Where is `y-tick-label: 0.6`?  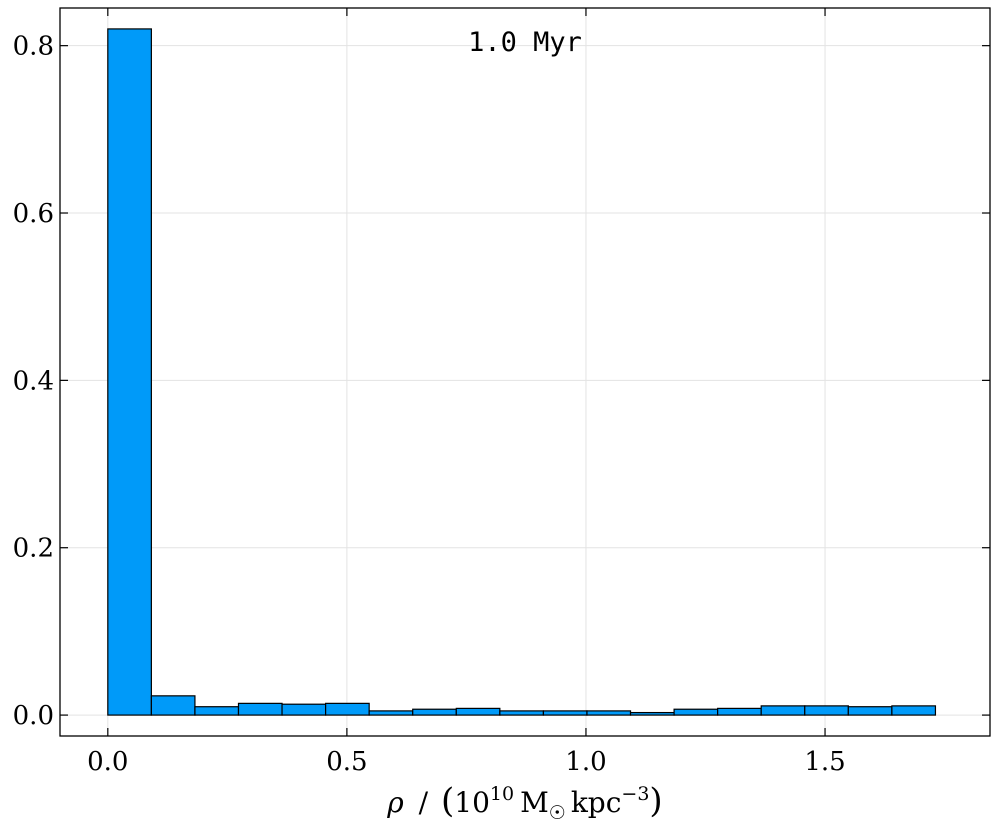 y-tick-label: 0.6 is located at coordinates (33, 214).